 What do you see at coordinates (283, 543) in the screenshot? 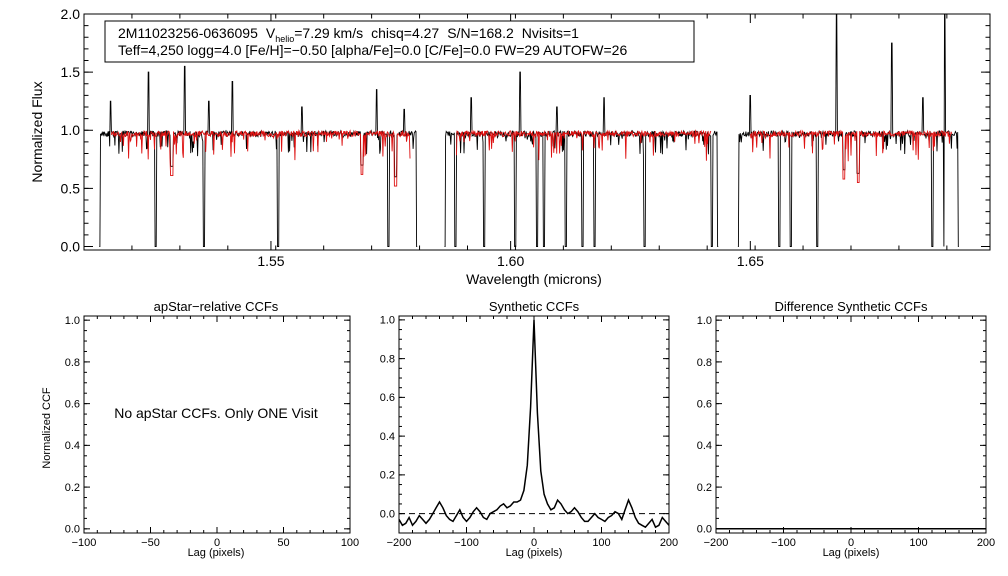
I see `x-tick-label: 50` at bounding box center [283, 543].